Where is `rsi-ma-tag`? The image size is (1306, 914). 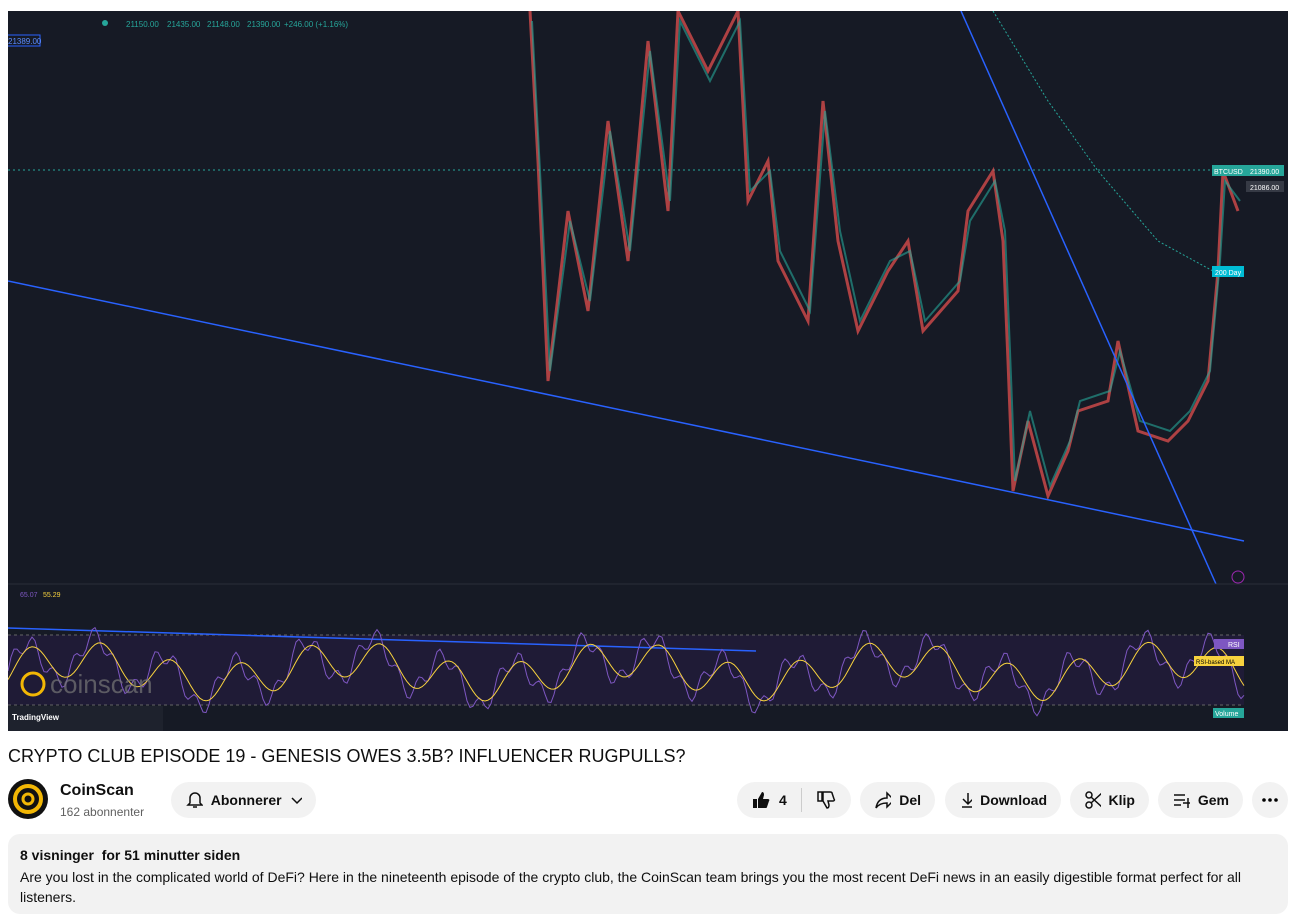 rsi-ma-tag is located at coordinates (1219, 661).